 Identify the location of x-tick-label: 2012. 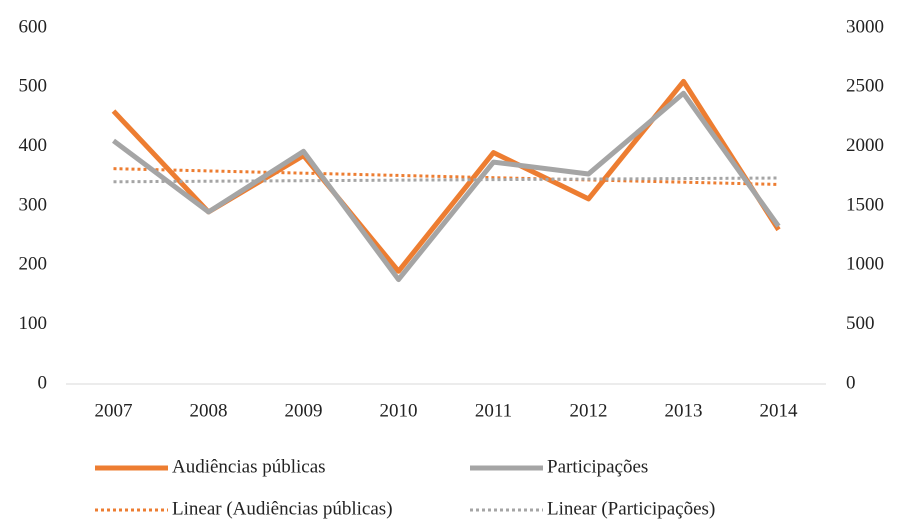
(589, 410).